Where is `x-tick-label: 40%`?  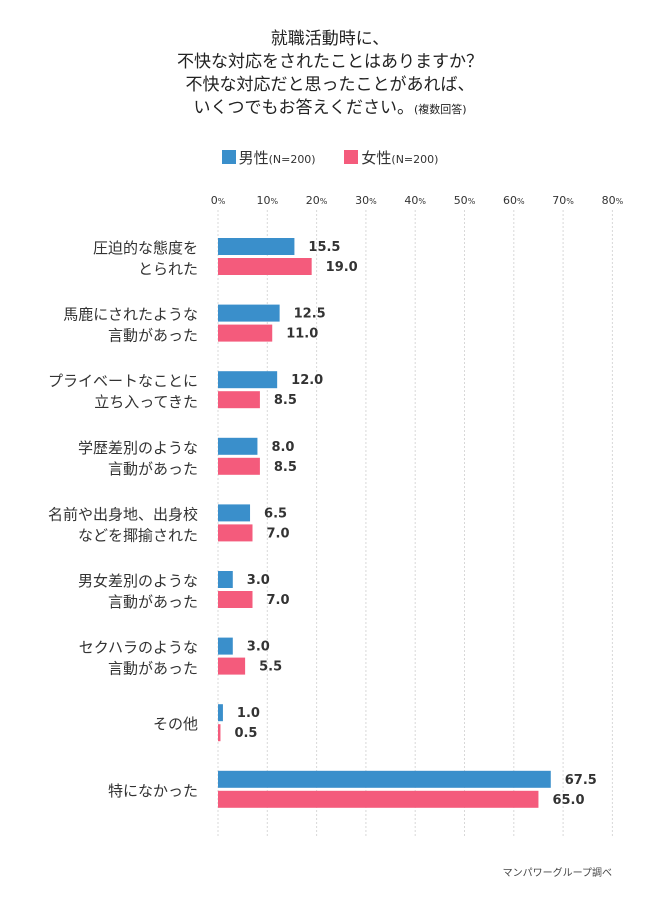
x-tick-label: 40% is located at coordinates (415, 200).